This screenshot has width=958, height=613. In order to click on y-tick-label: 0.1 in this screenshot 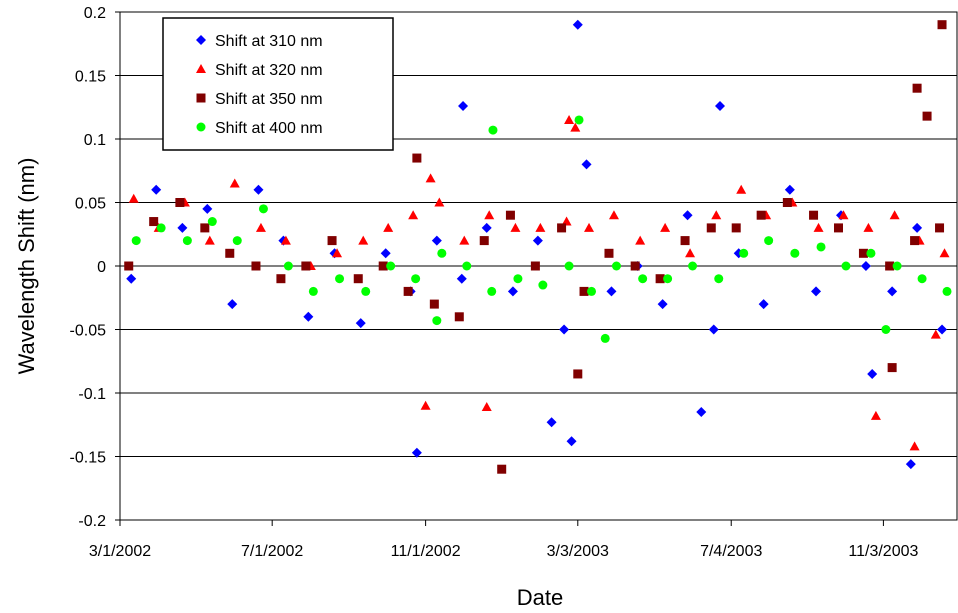, I will do `click(95, 140)`.